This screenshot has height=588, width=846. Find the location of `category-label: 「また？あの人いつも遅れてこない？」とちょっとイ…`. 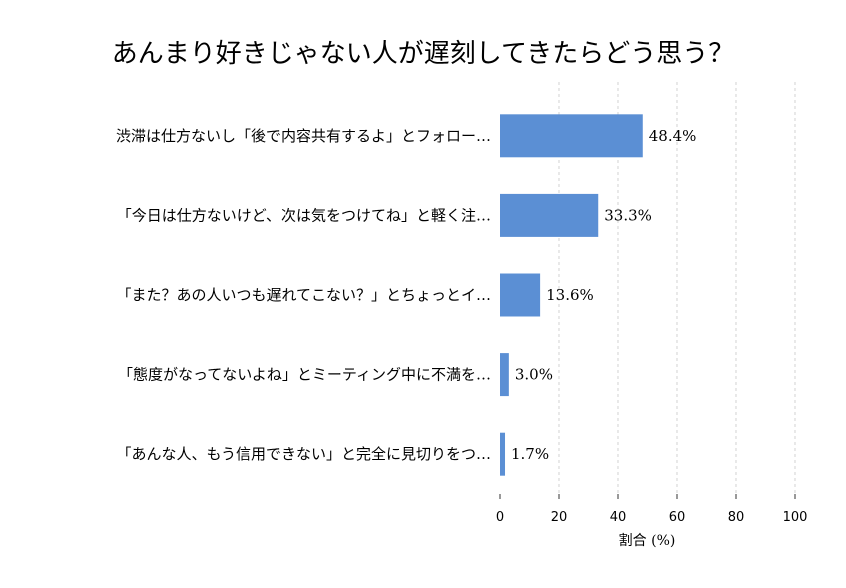

category-label: 「また？あの人いつも遅れてこない？」とちょっとイ… is located at coordinates (303, 295).